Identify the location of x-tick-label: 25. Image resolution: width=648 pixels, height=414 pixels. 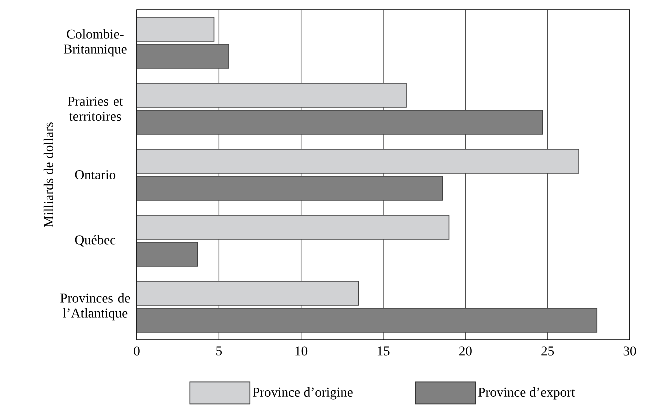
(548, 351).